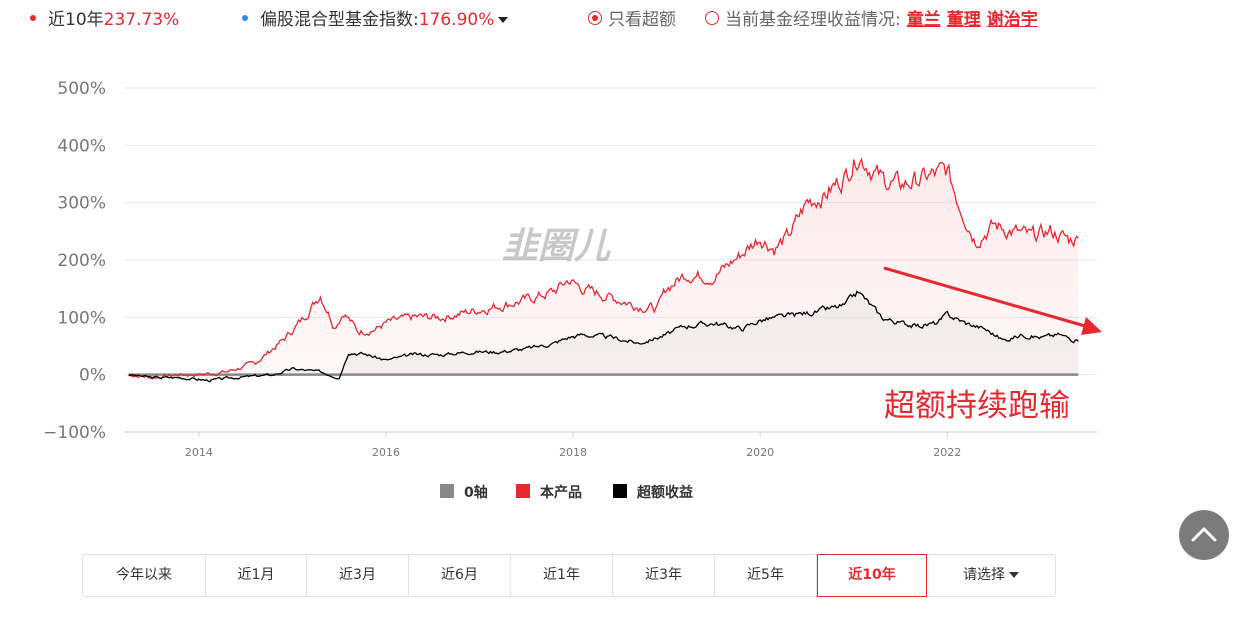 The height and width of the screenshot is (625, 1239). Describe the element at coordinates (642, 20) in the screenshot. I see `excess-only-label: 只看超额` at that location.